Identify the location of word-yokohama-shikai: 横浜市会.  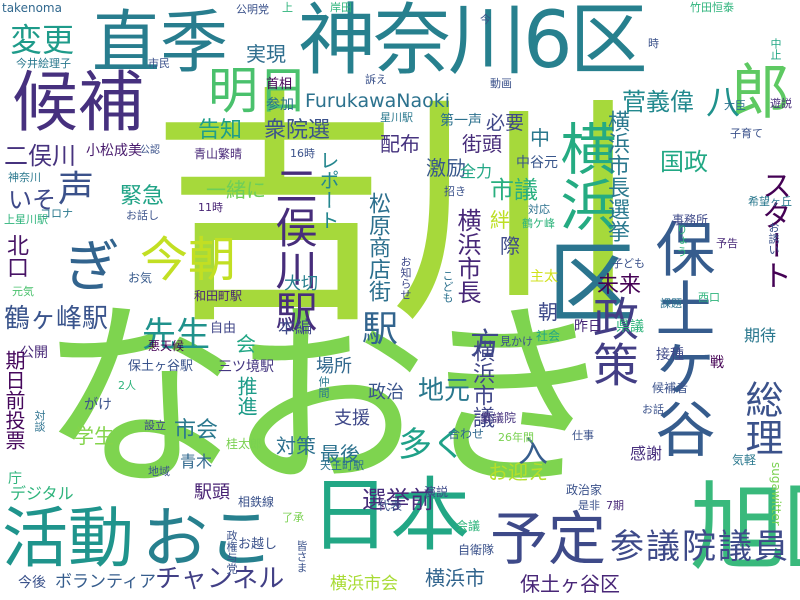
(364, 584).